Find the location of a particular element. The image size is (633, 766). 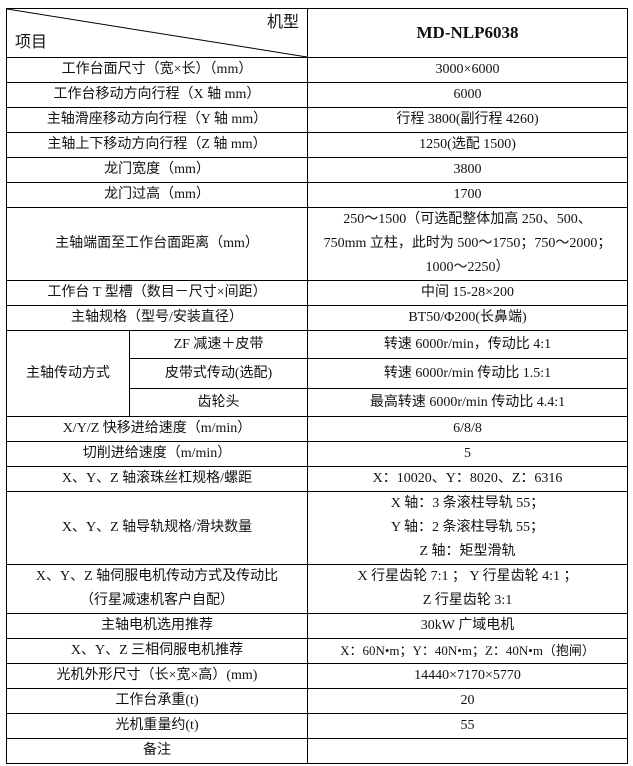

table-row: 皮带式传动(选配) 转速 6000r/min 传动比 1.5:1 is located at coordinates (317, 373).